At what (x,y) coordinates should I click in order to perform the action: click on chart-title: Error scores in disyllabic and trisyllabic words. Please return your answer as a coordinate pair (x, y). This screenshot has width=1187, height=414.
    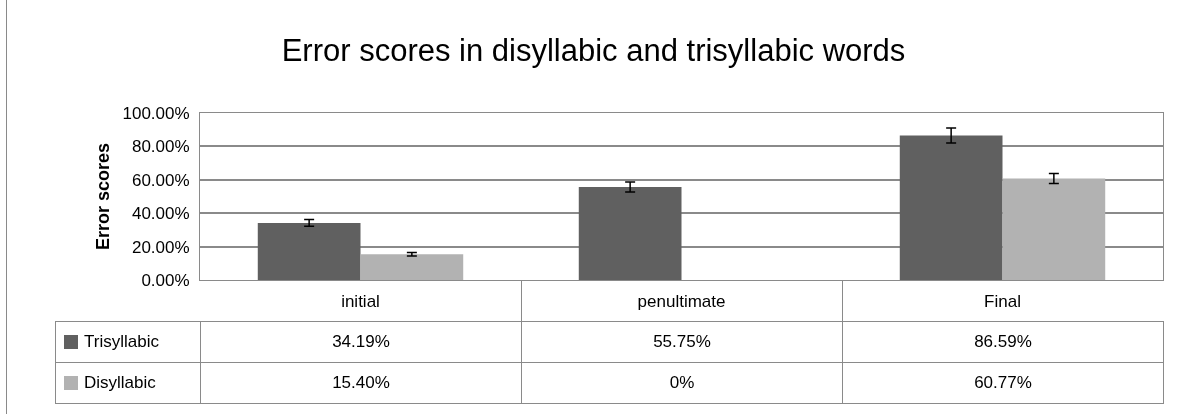
    Looking at the image, I should click on (593, 50).